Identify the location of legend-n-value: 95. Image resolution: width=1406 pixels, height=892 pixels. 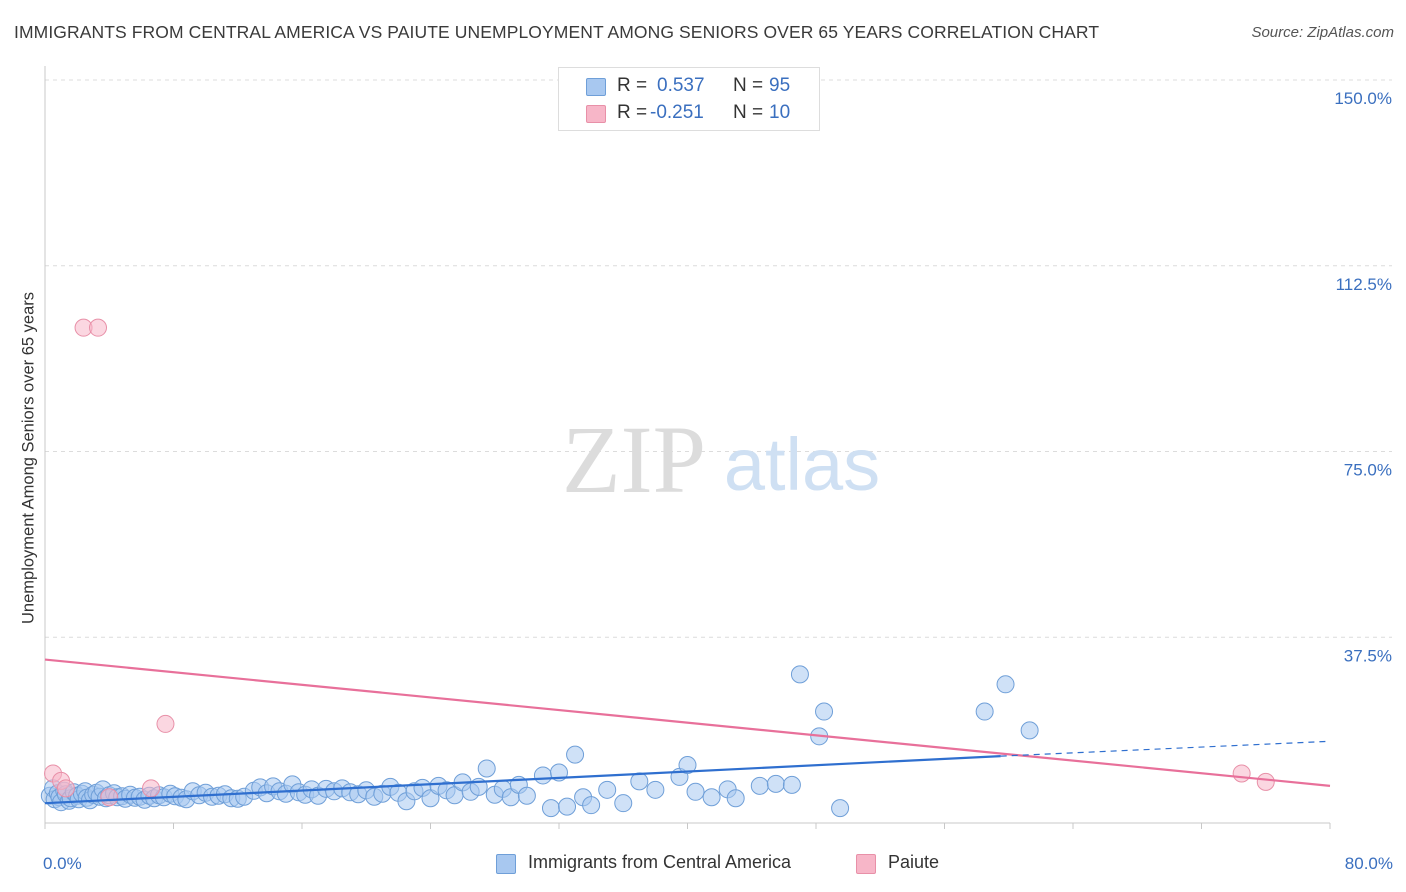
(780, 85).